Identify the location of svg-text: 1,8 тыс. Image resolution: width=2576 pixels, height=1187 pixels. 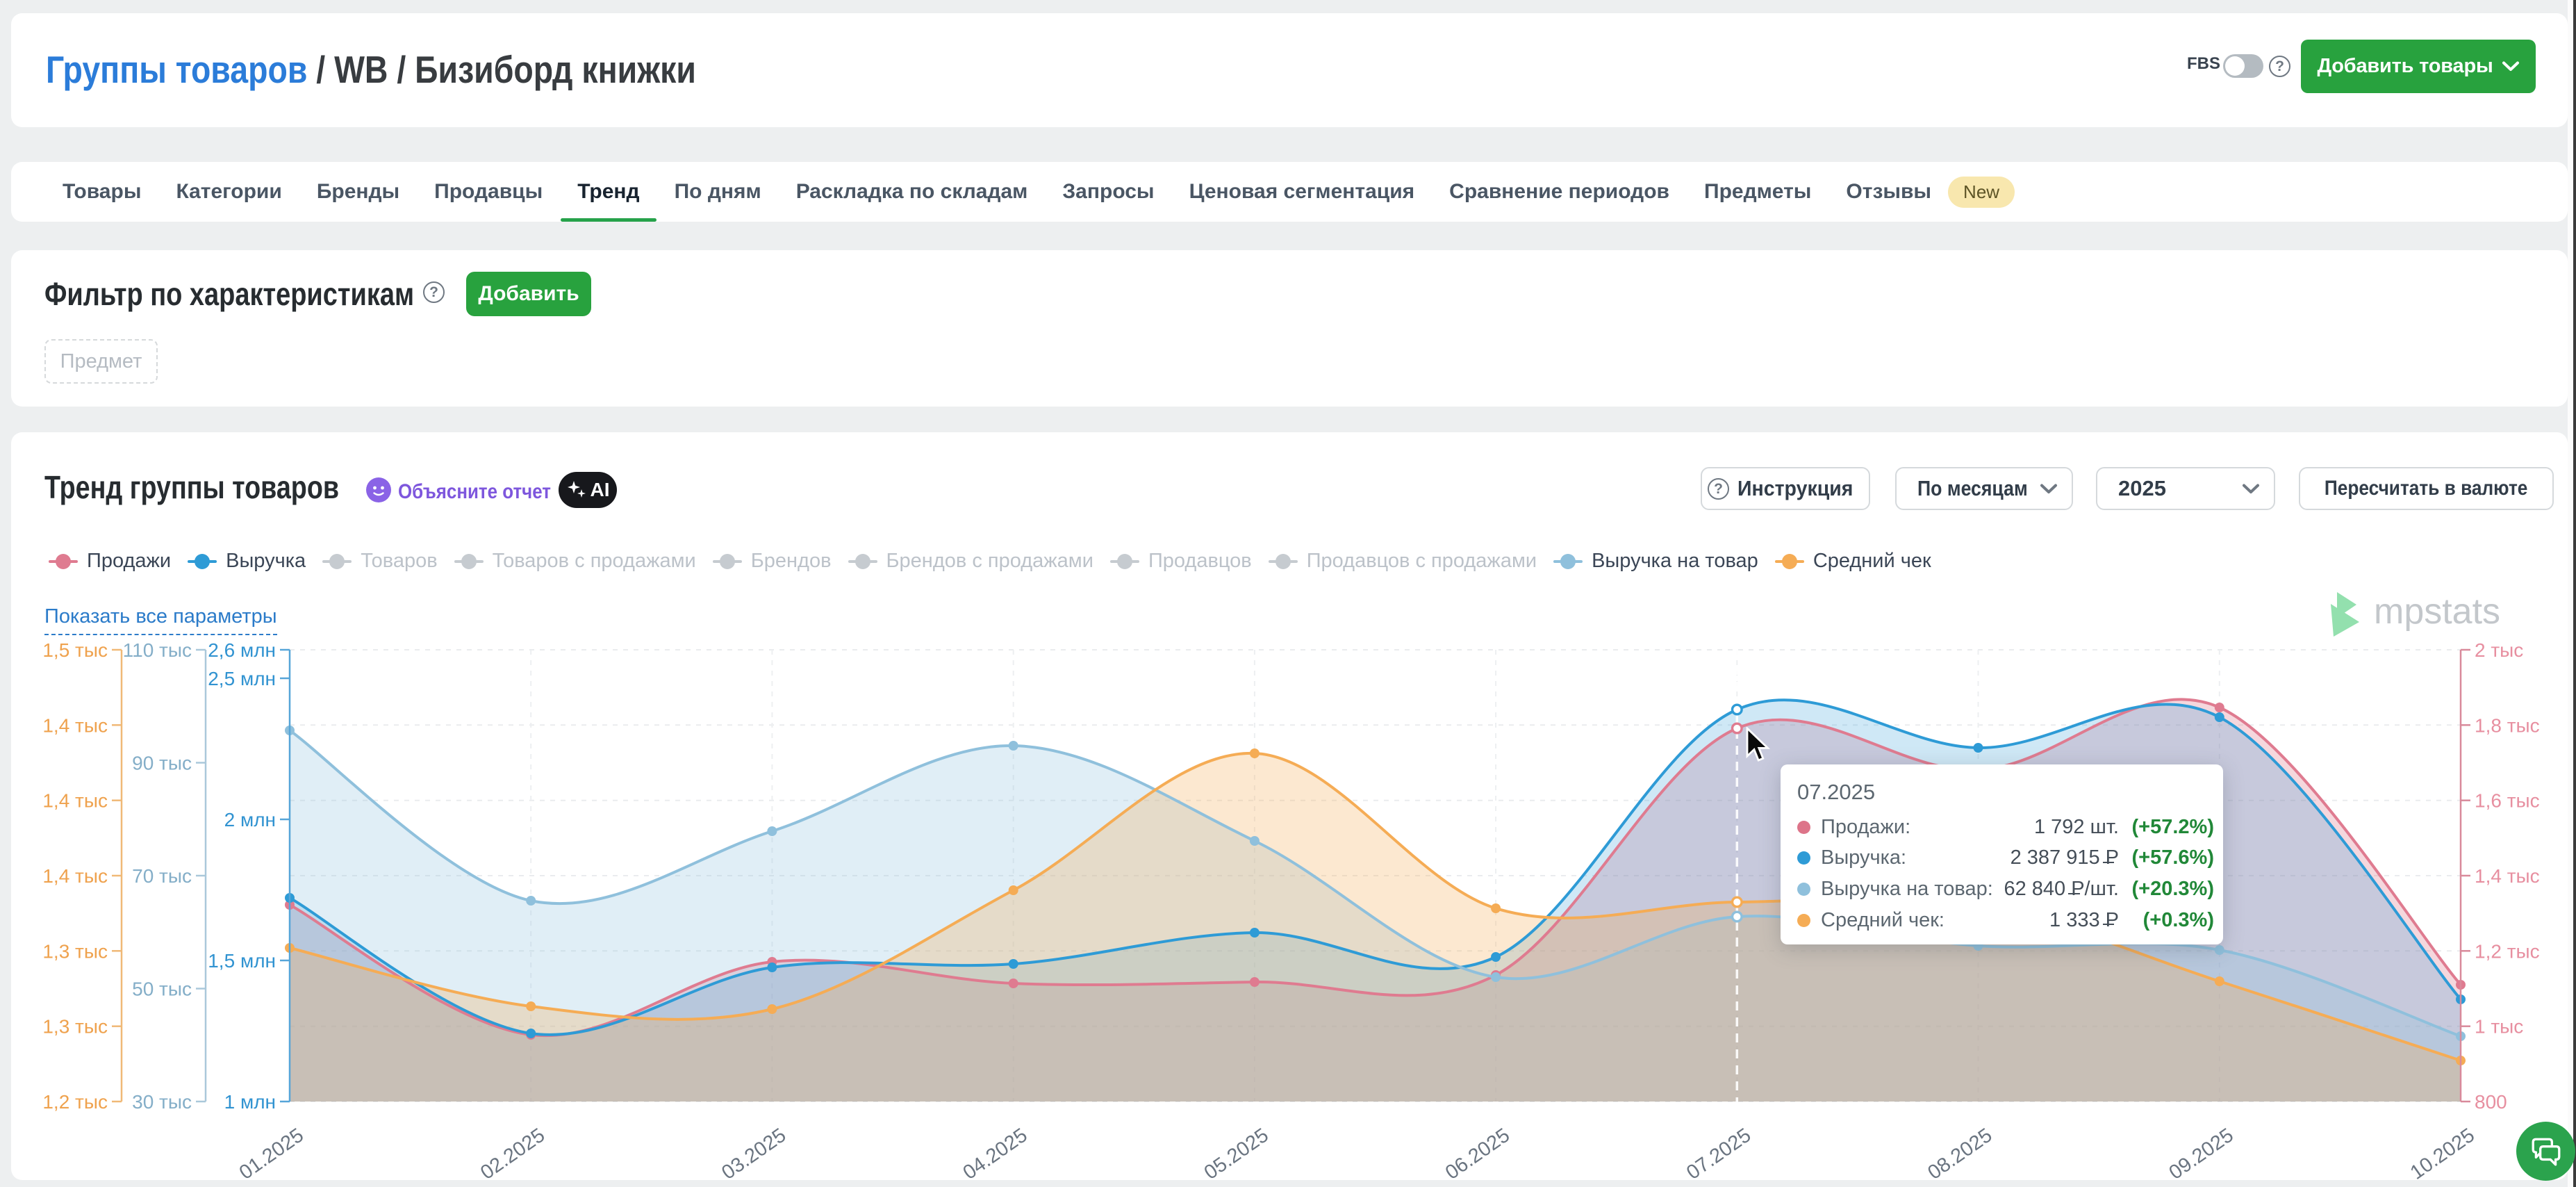
(2507, 725).